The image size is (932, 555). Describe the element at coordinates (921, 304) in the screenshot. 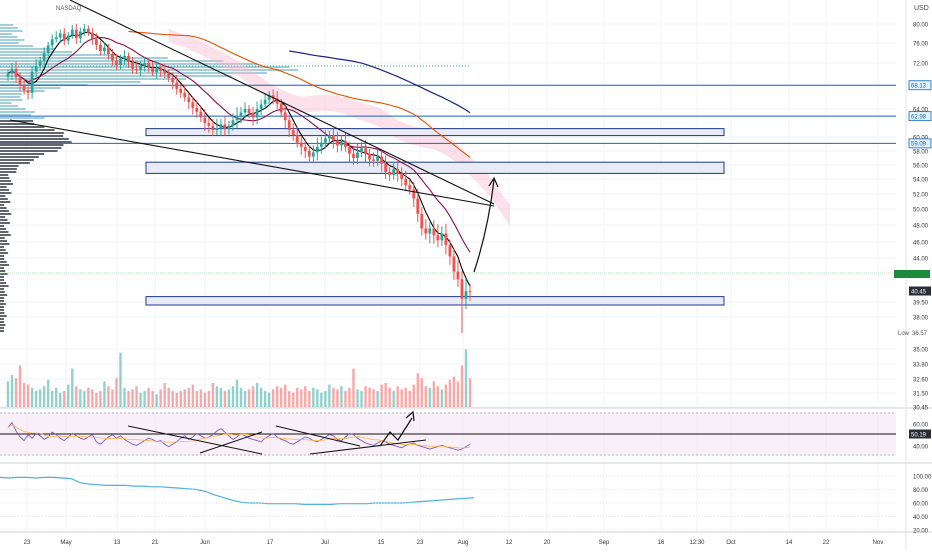

I see `price-tick-label: 39.50` at that location.